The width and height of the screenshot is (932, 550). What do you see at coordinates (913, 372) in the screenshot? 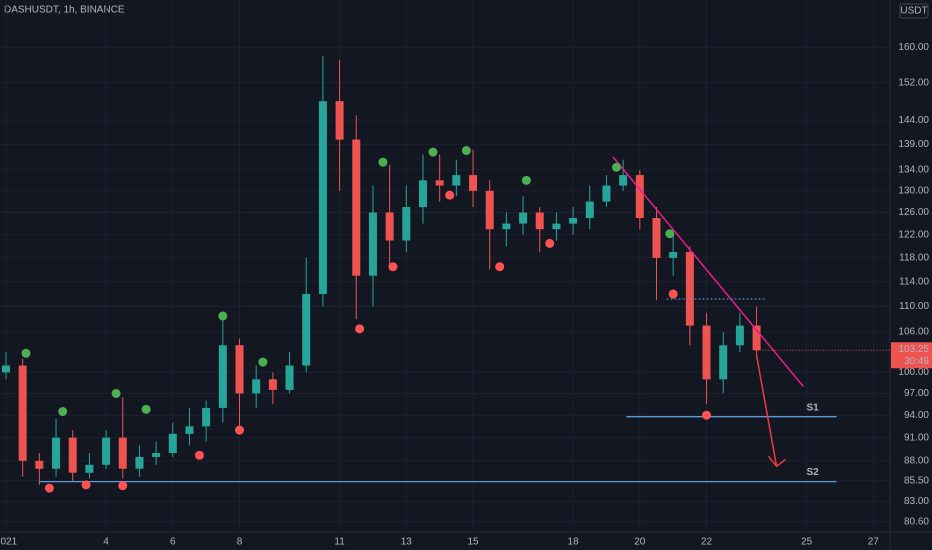
I see `y-tick-label: 100.00` at bounding box center [913, 372].